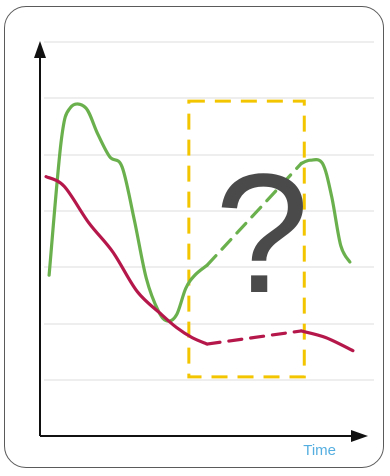  What do you see at coordinates (254, 214) in the screenshot?
I see `series-line-1-dashed` at bounding box center [254, 214].